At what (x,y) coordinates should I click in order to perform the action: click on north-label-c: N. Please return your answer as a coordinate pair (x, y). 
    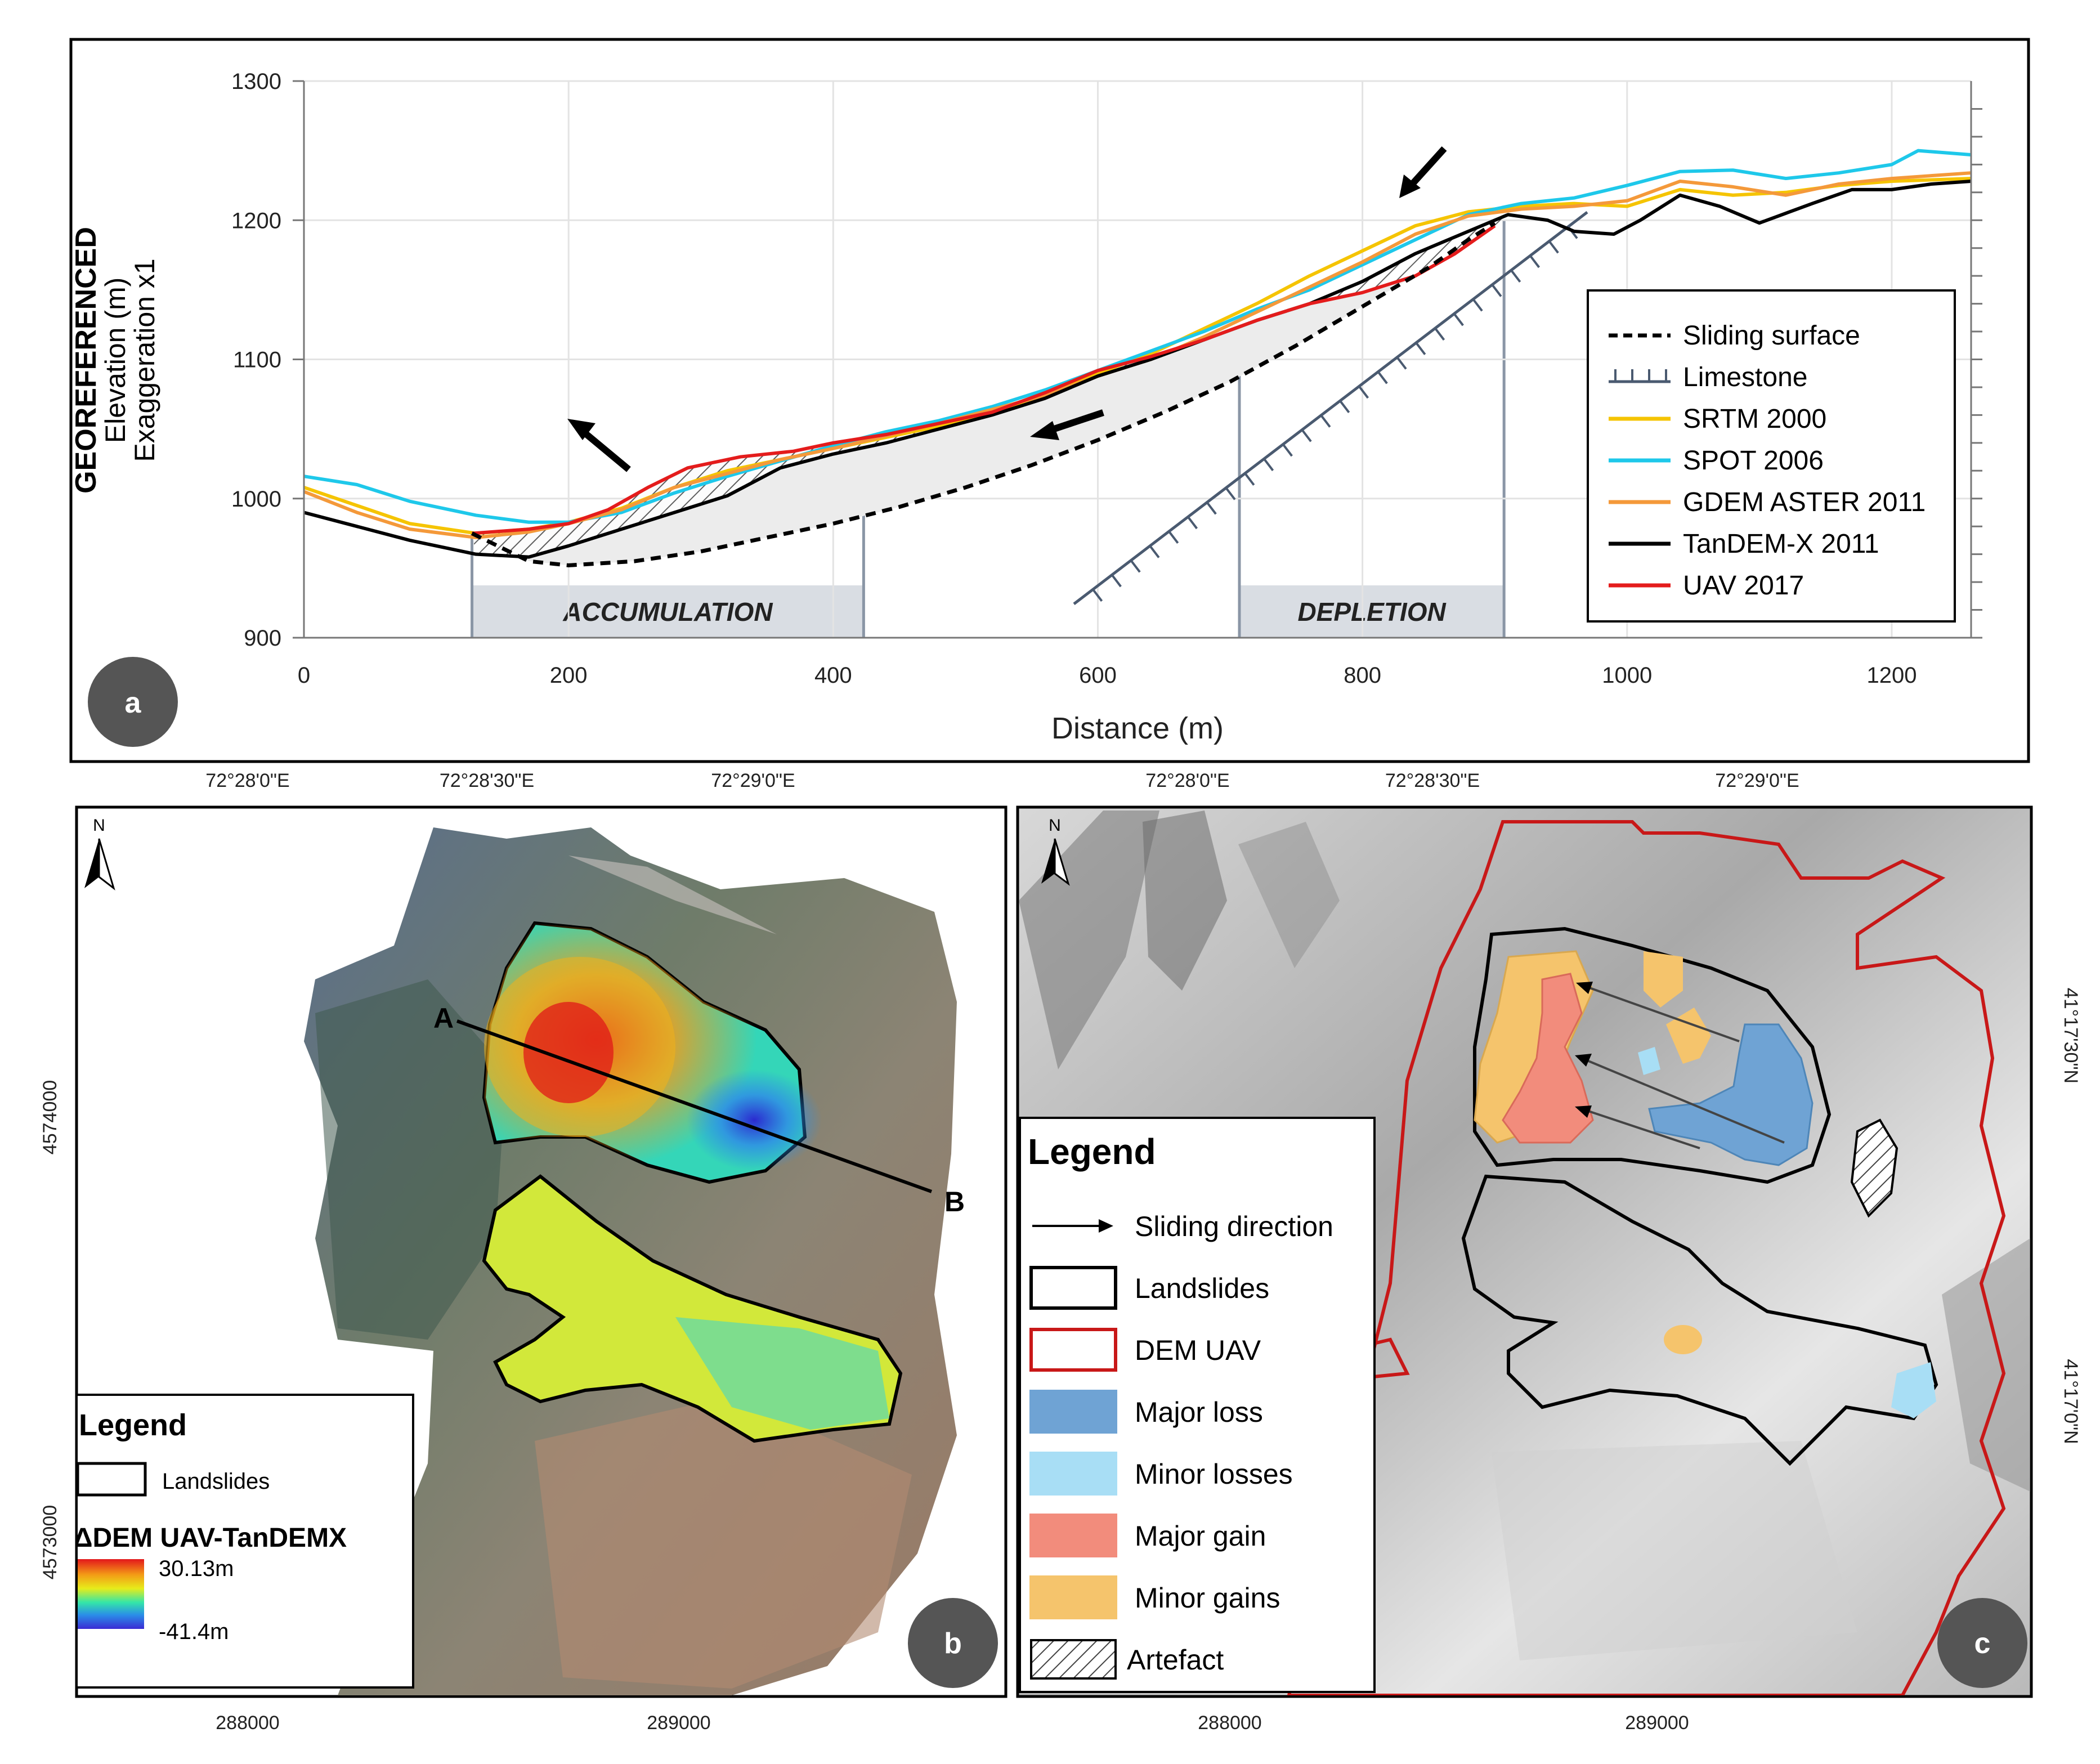
    Looking at the image, I should click on (1055, 825).